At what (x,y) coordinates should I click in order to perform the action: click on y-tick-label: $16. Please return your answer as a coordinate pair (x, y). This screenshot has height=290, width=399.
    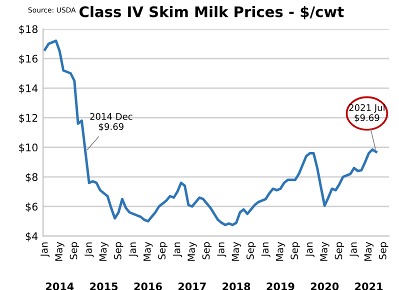
    Looking at the image, I should click on (28, 59).